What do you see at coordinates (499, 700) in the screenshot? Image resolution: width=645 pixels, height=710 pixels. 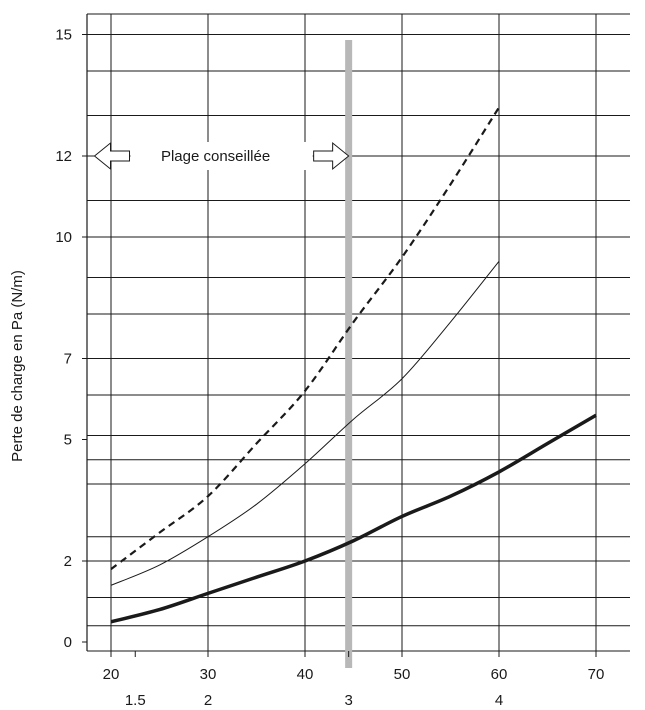 I see `x-secondary-tick-label: 4` at bounding box center [499, 700].